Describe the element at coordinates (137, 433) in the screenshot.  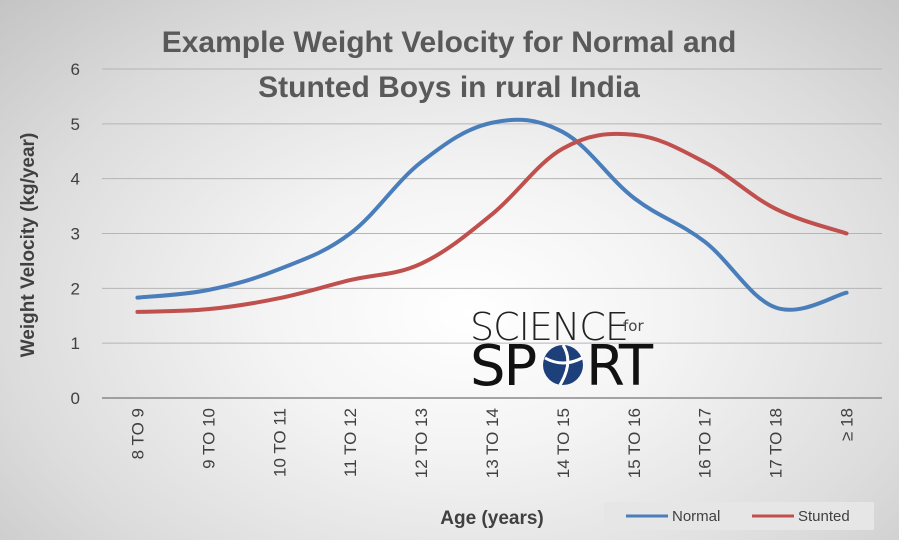
I see `x-tick-label: 8 TO 9` at that location.